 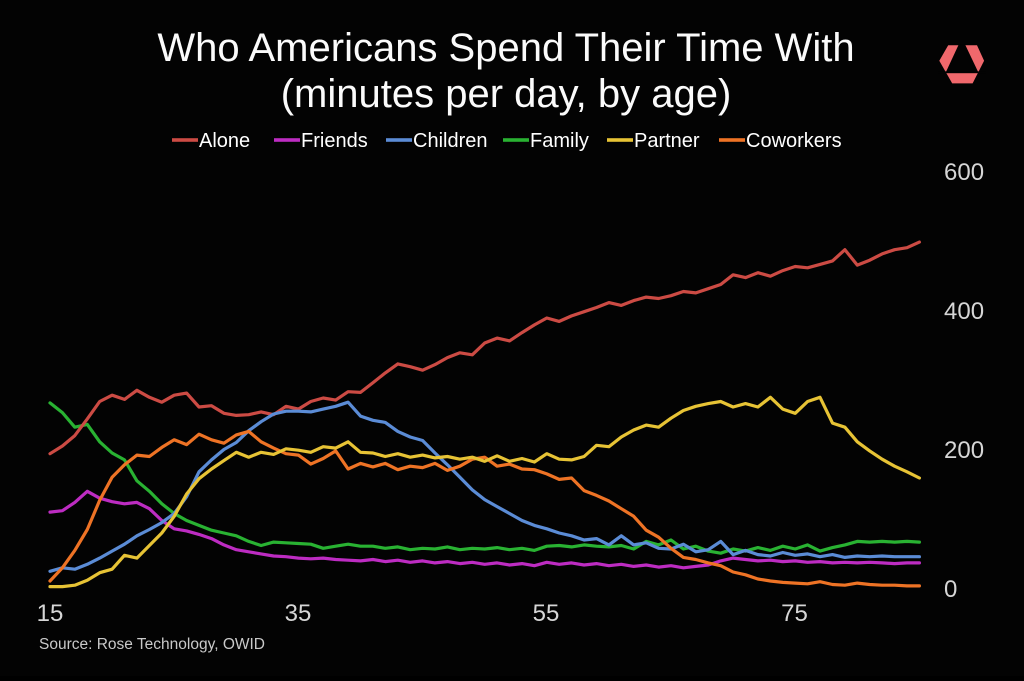 I want to click on svg-text: 15, so click(x=50, y=613).